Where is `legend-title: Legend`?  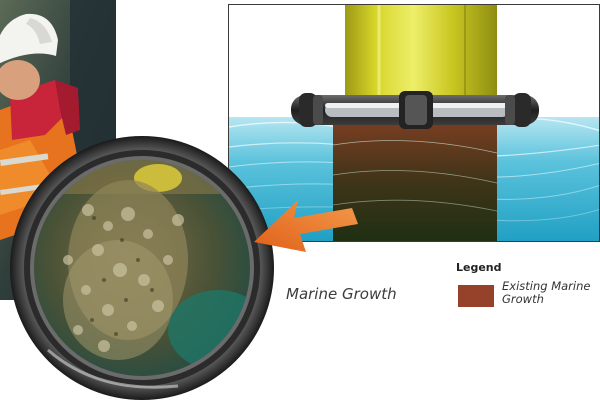
legend-title: Legend is located at coordinates (479, 267).